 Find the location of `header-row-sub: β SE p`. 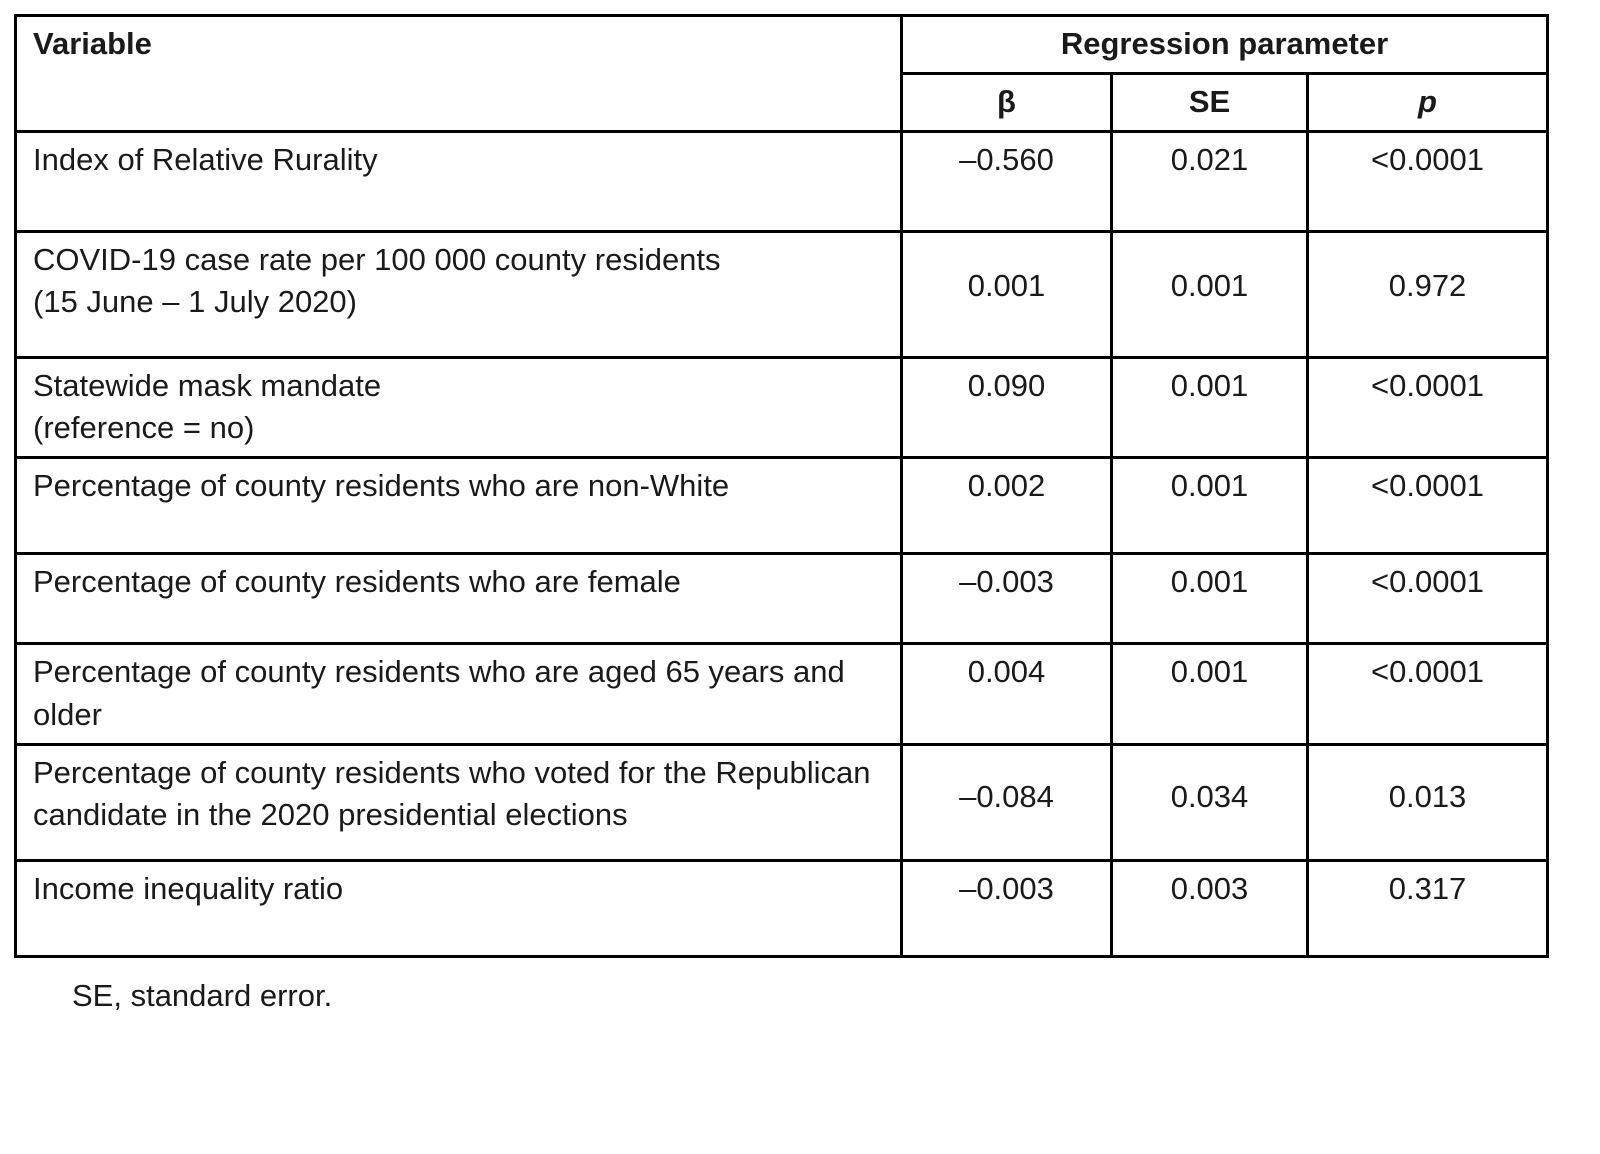

header-row-sub: β SE p is located at coordinates (783, 102).